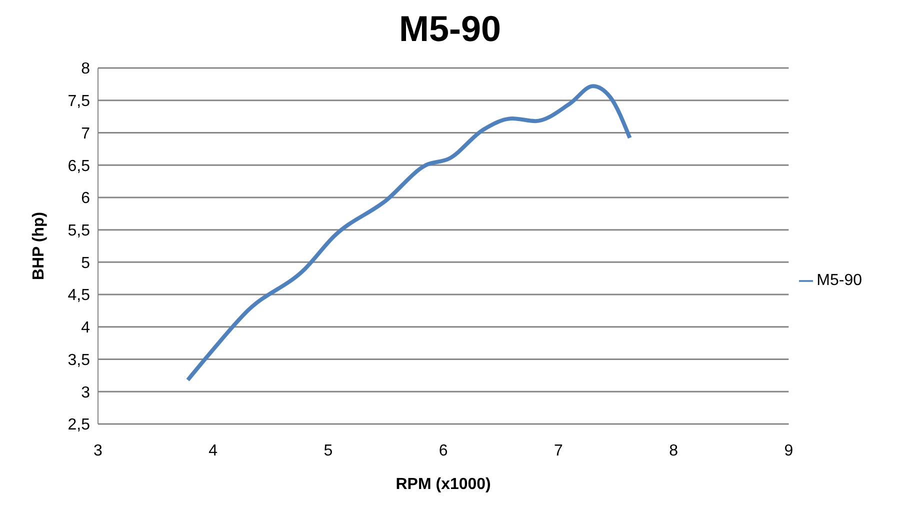  I want to click on x-tick-label: 7, so click(558, 451).